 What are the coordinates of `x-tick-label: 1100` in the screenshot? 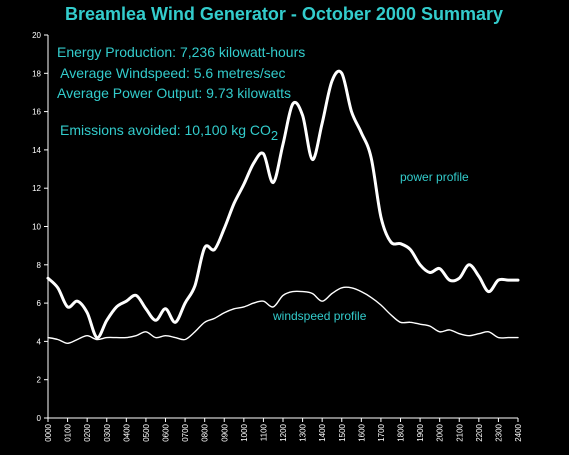 It's located at (263, 432).